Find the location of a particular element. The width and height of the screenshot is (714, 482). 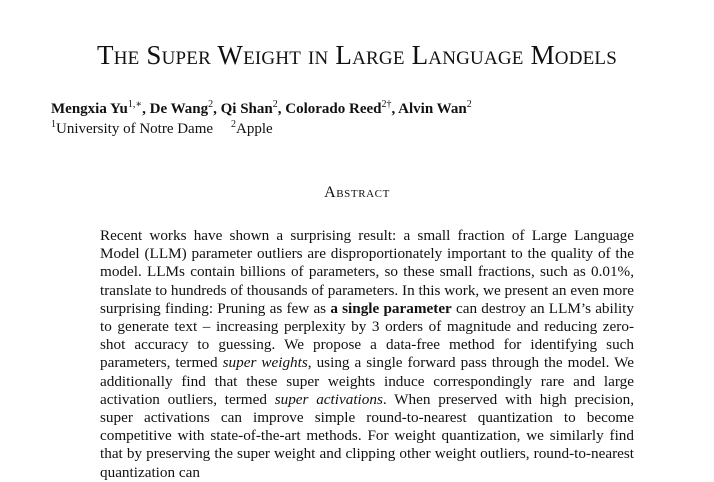

author-name: Qi Shan is located at coordinates (246, 109).